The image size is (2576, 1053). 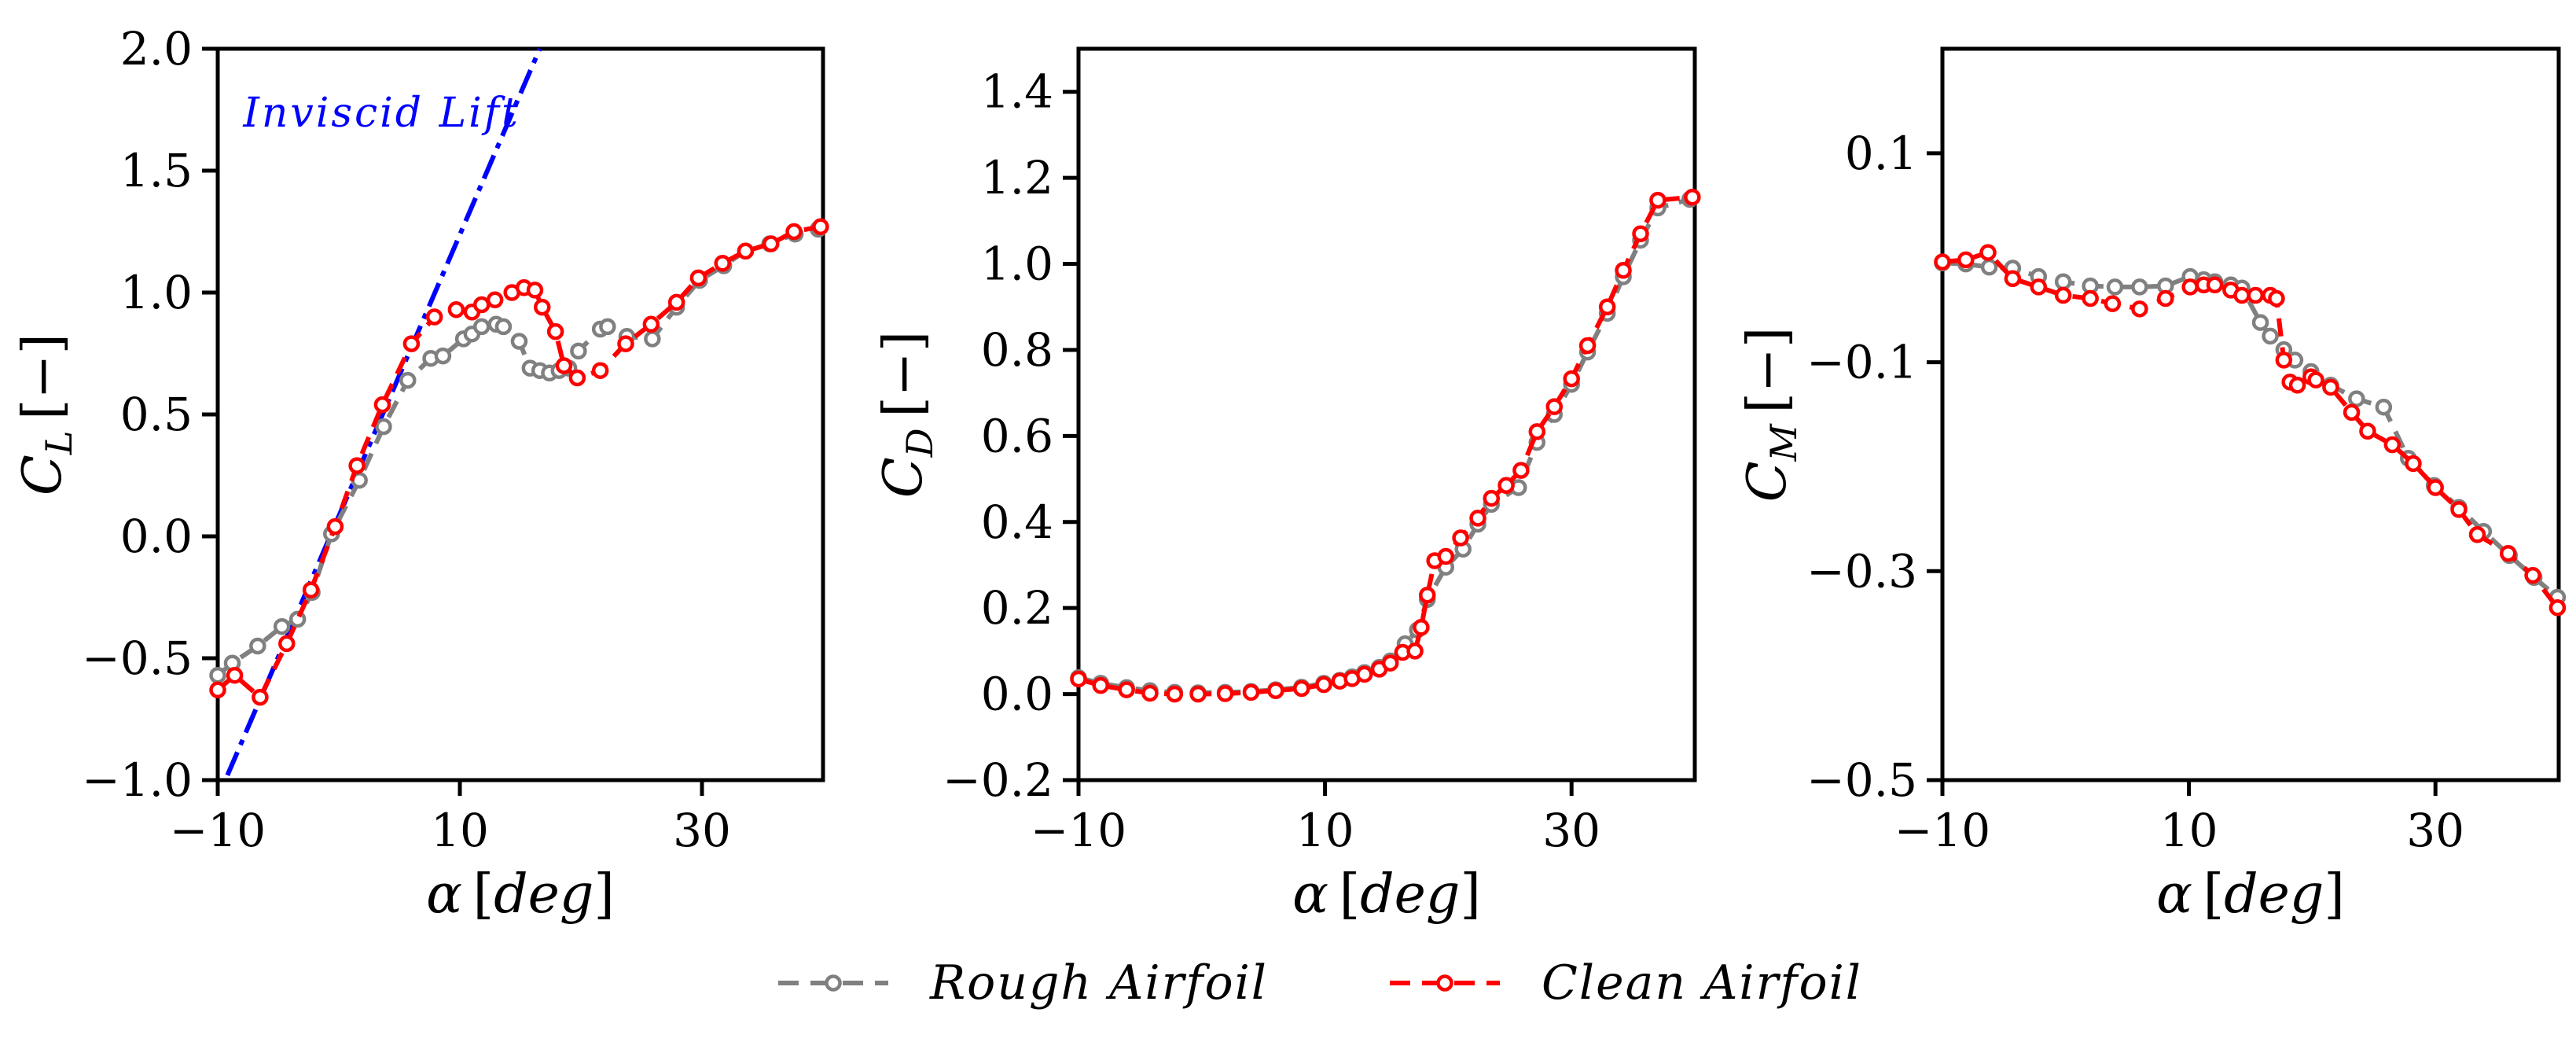 I want to click on moment-coefficient-x-axis: −10 10 30, so click(x=2179, y=819).